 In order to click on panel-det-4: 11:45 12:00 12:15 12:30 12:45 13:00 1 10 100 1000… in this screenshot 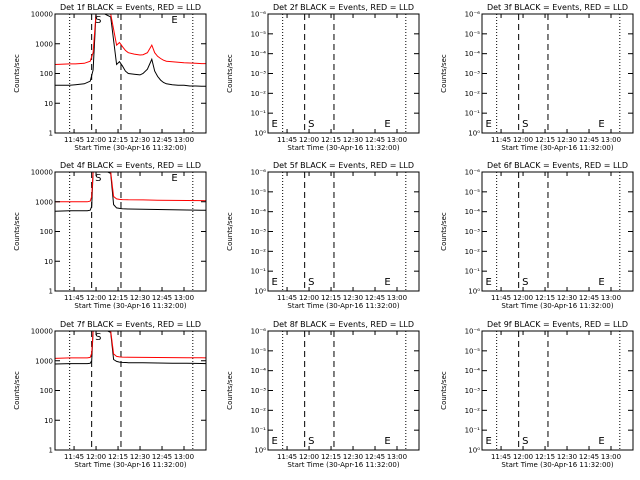, I will do `click(110, 235)`.